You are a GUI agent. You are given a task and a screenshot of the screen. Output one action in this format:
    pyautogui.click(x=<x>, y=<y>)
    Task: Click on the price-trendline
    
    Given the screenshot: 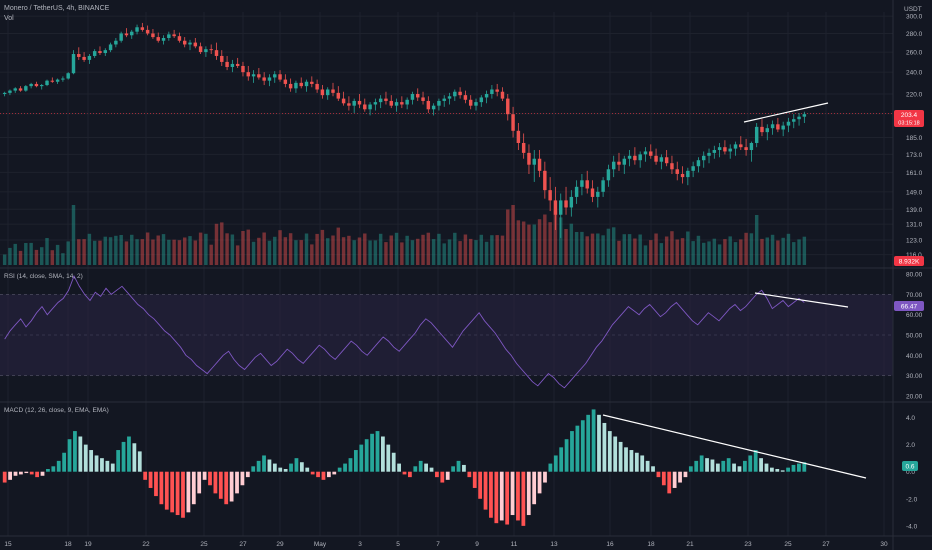 What is the action you would take?
    pyautogui.click(x=786, y=112)
    